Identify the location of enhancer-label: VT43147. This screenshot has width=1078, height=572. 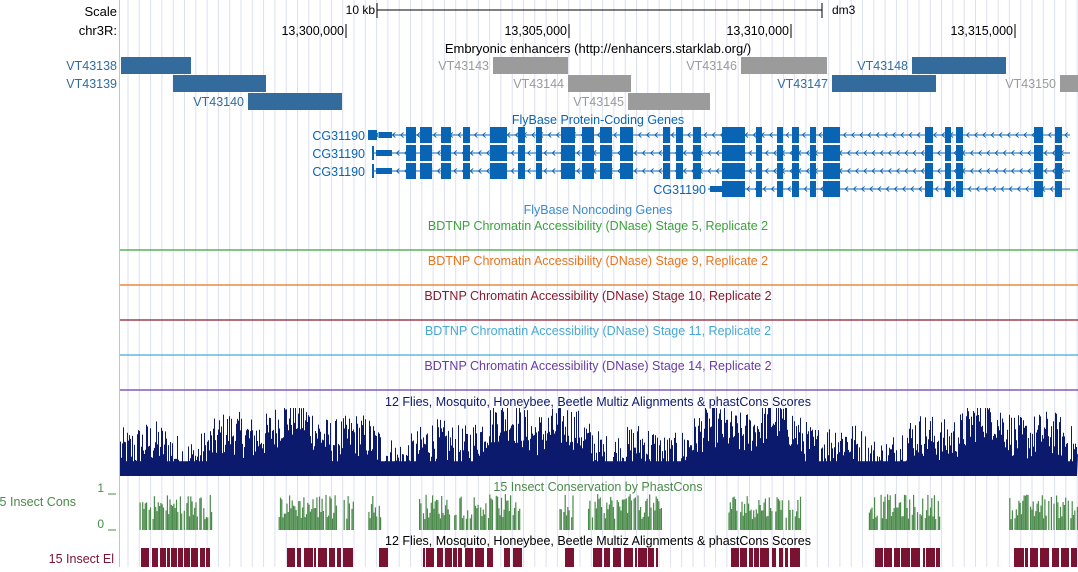
(802, 84).